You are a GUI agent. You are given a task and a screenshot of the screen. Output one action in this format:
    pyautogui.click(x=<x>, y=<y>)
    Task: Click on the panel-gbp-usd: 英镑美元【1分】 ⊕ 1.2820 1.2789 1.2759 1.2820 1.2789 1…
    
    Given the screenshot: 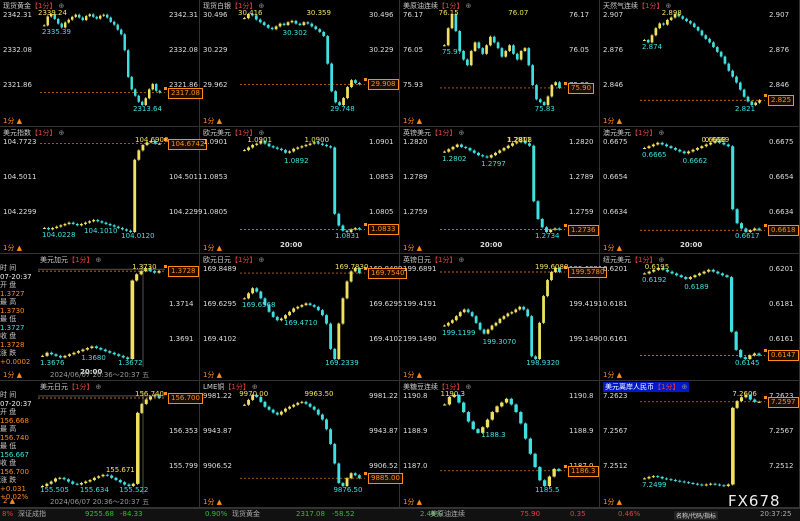 What is the action you would take?
    pyautogui.click(x=500, y=190)
    